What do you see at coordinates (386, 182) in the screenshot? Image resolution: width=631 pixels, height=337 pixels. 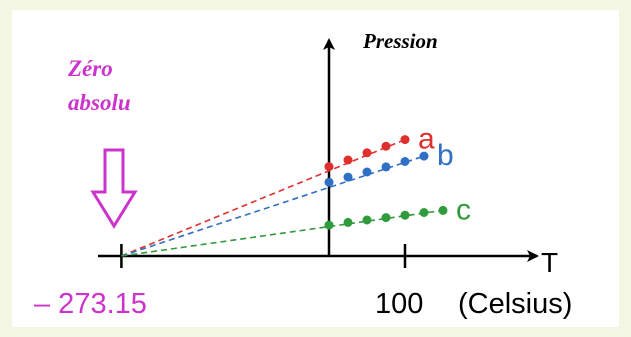 I see `series-points` at bounding box center [386, 182].